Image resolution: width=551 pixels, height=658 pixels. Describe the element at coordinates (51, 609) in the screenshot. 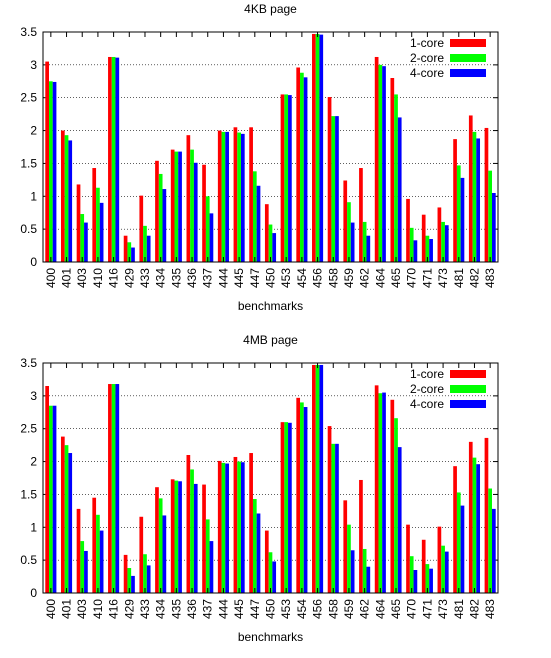

I see `x-tick-label: 400` at that location.